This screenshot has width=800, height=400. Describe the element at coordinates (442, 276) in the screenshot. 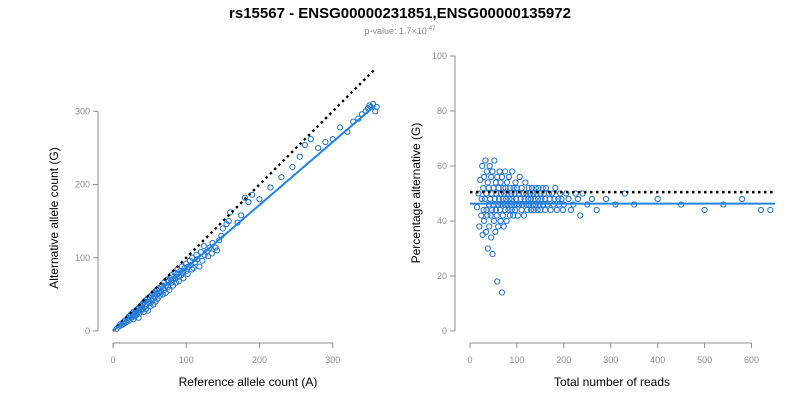

I see `y-tick-label: 20` at that location.